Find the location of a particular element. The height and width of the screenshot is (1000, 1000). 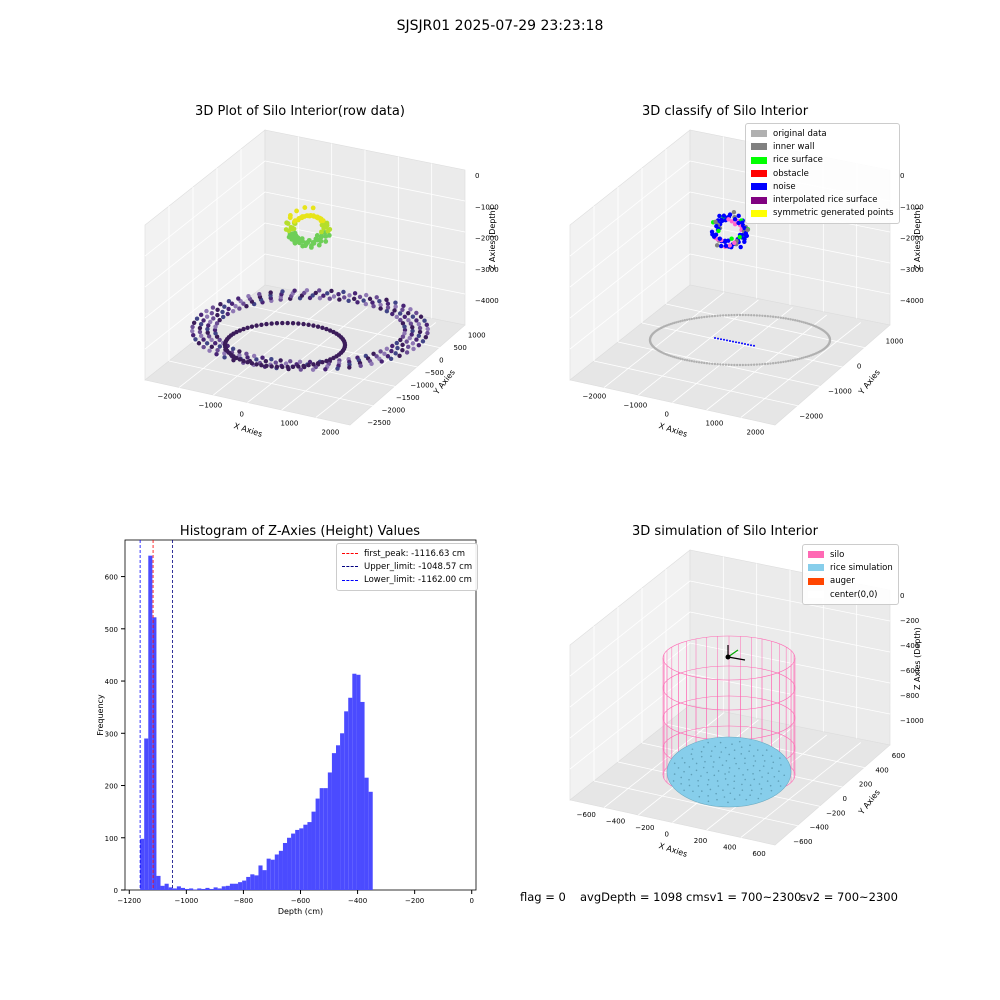

x-tick-label: −1000 is located at coordinates (187, 901).